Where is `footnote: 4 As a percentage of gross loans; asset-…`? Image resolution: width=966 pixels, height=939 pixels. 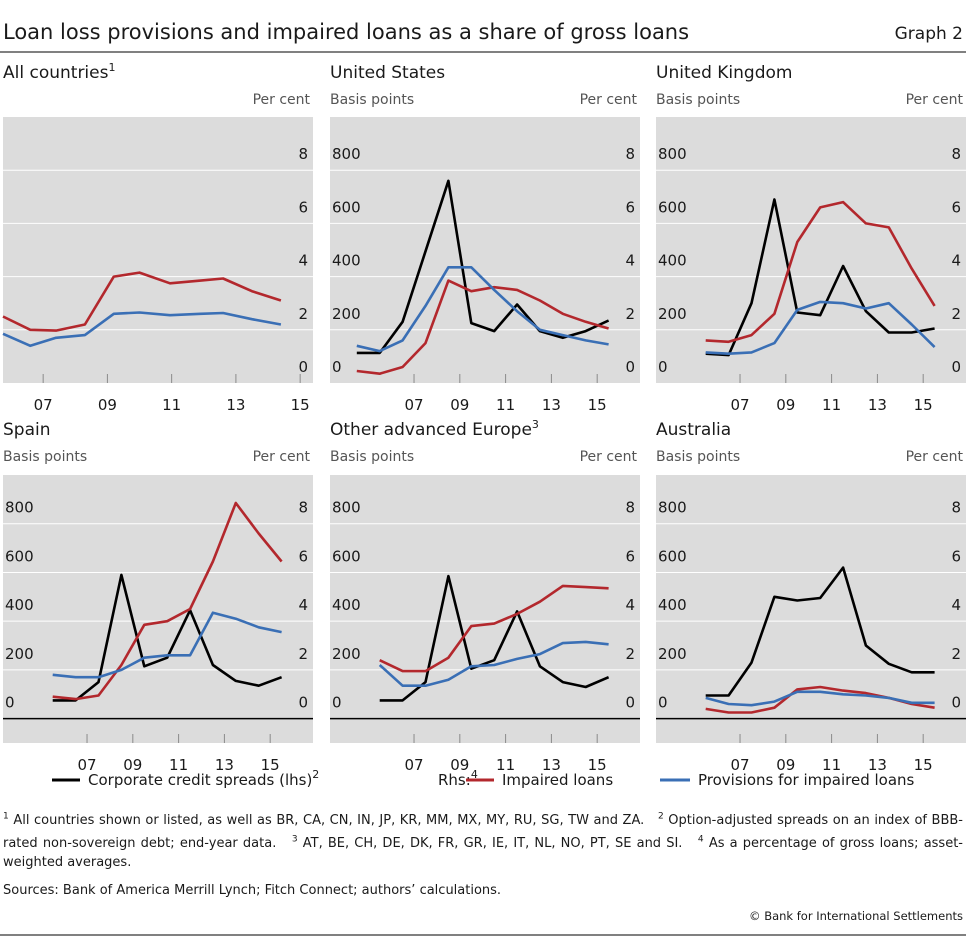 footnote: 4 As a percentage of gross loans; asset-… is located at coordinates (483, 852).